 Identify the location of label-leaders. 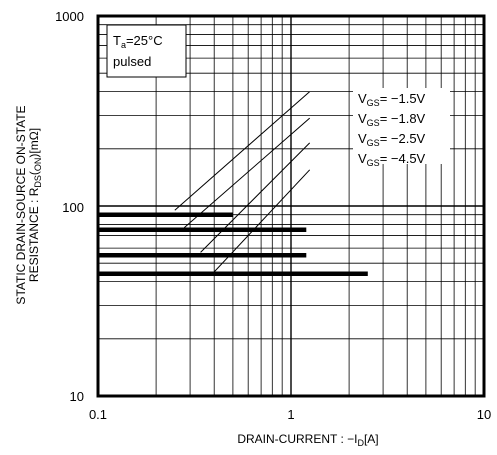
(242, 182).